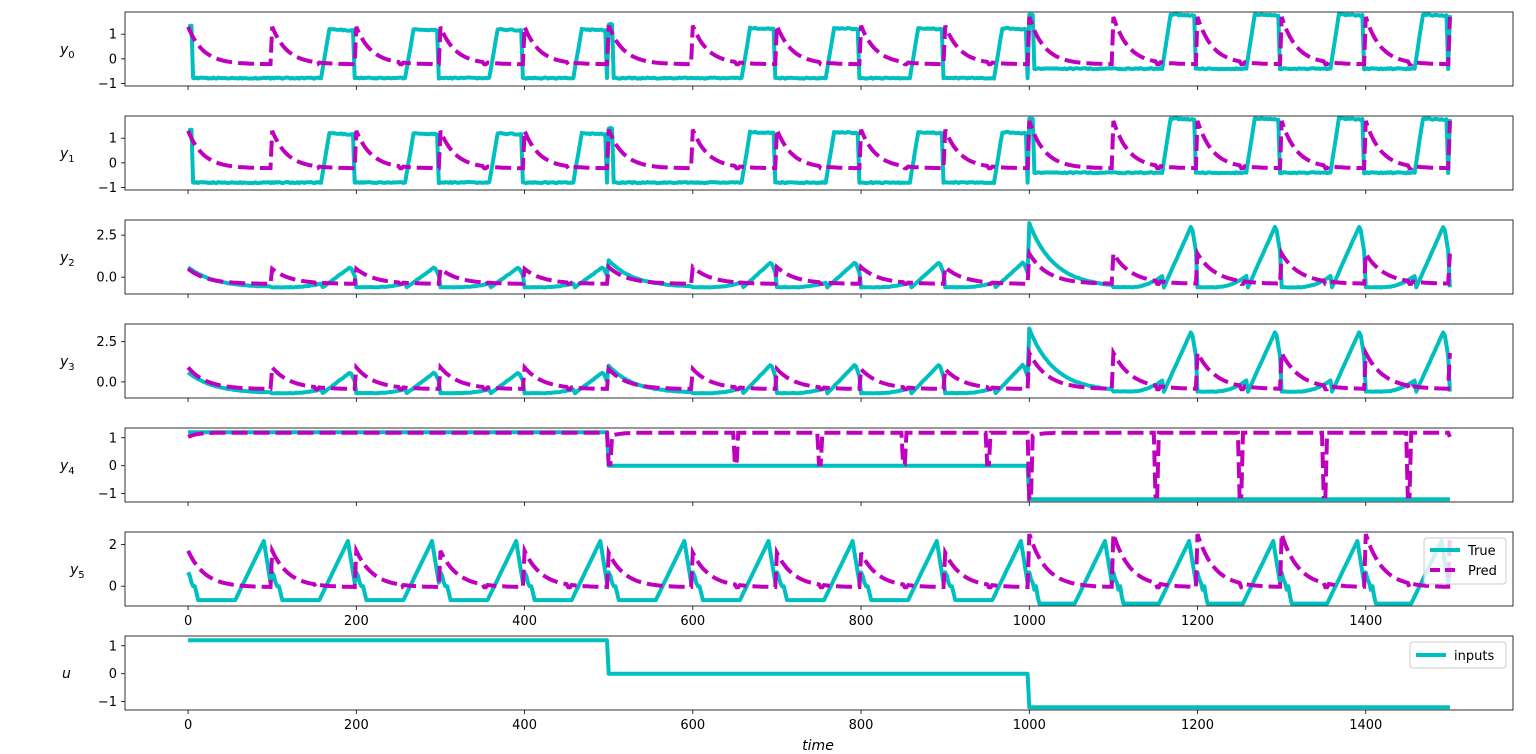  Describe the element at coordinates (1482, 571) in the screenshot. I see `legend-label-pred: Pred` at that location.